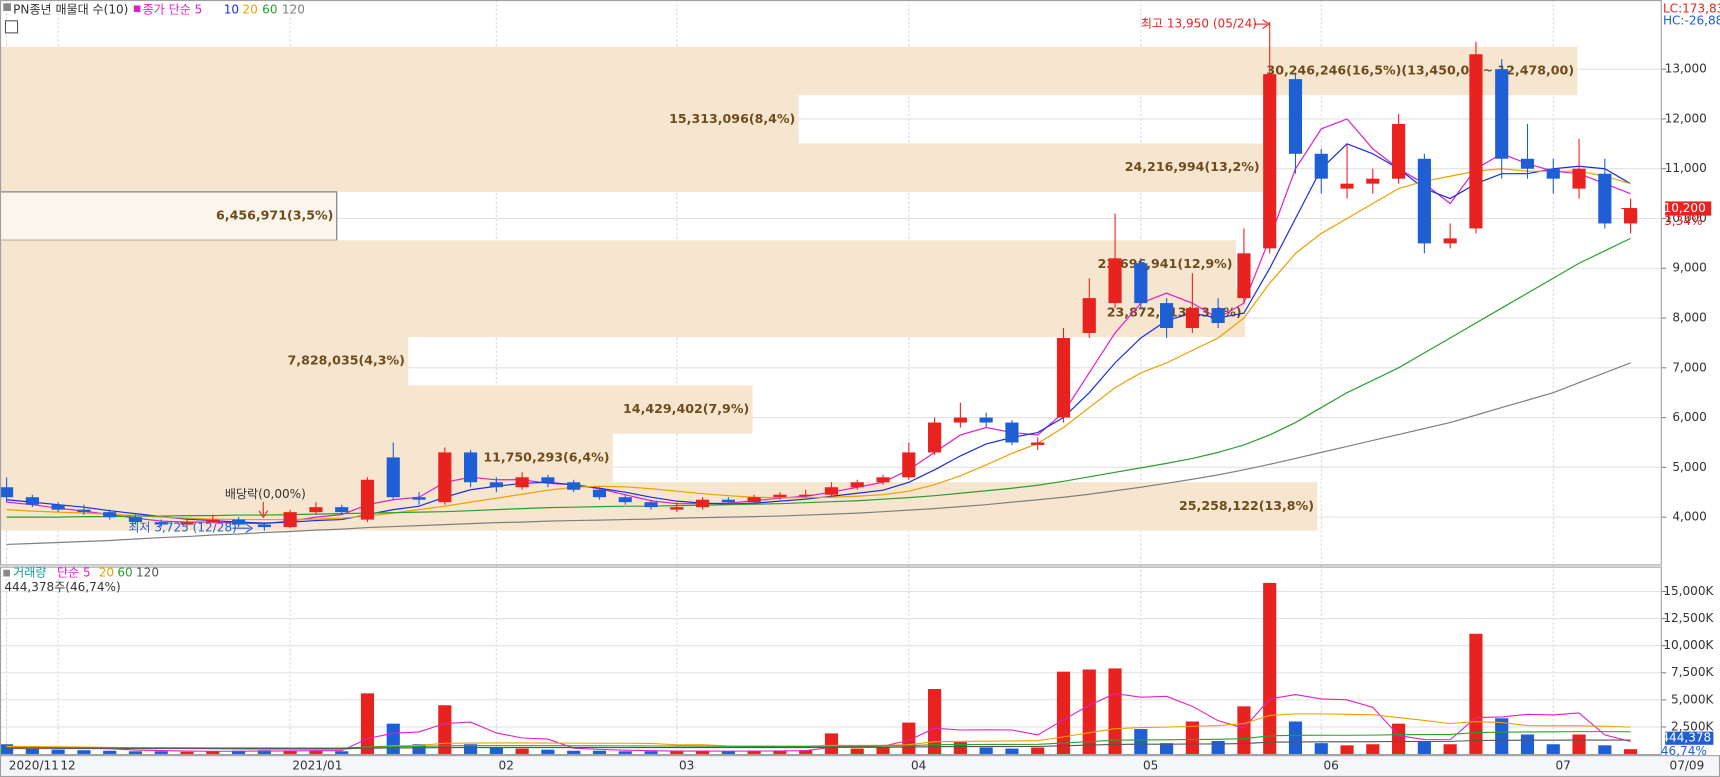 The image size is (1720, 777). I want to click on y-tick-label: 15,000K, so click(1688, 591).